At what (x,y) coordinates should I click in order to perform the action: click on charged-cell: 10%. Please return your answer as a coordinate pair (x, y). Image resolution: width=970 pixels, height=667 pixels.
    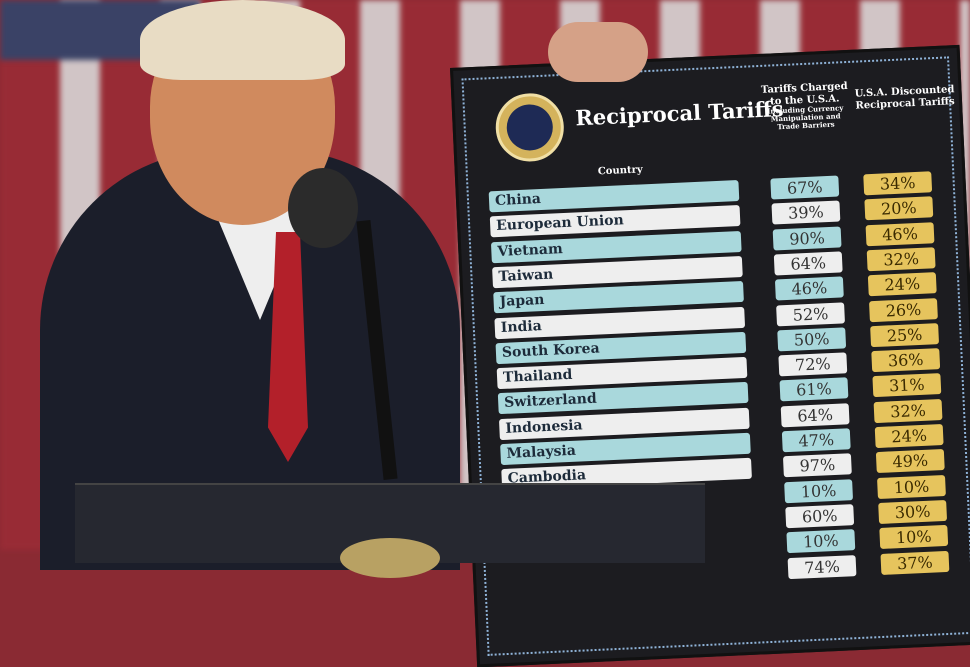
    Looking at the image, I should click on (819, 490).